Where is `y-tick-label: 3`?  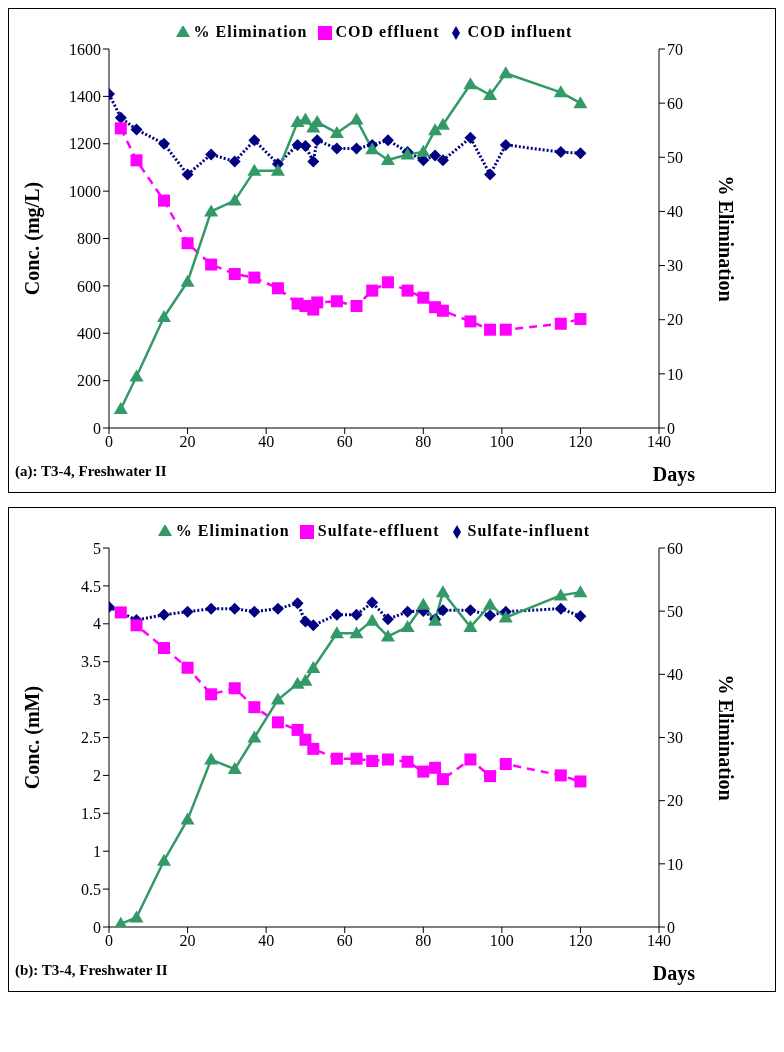 y-tick-label: 3 is located at coordinates (97, 700).